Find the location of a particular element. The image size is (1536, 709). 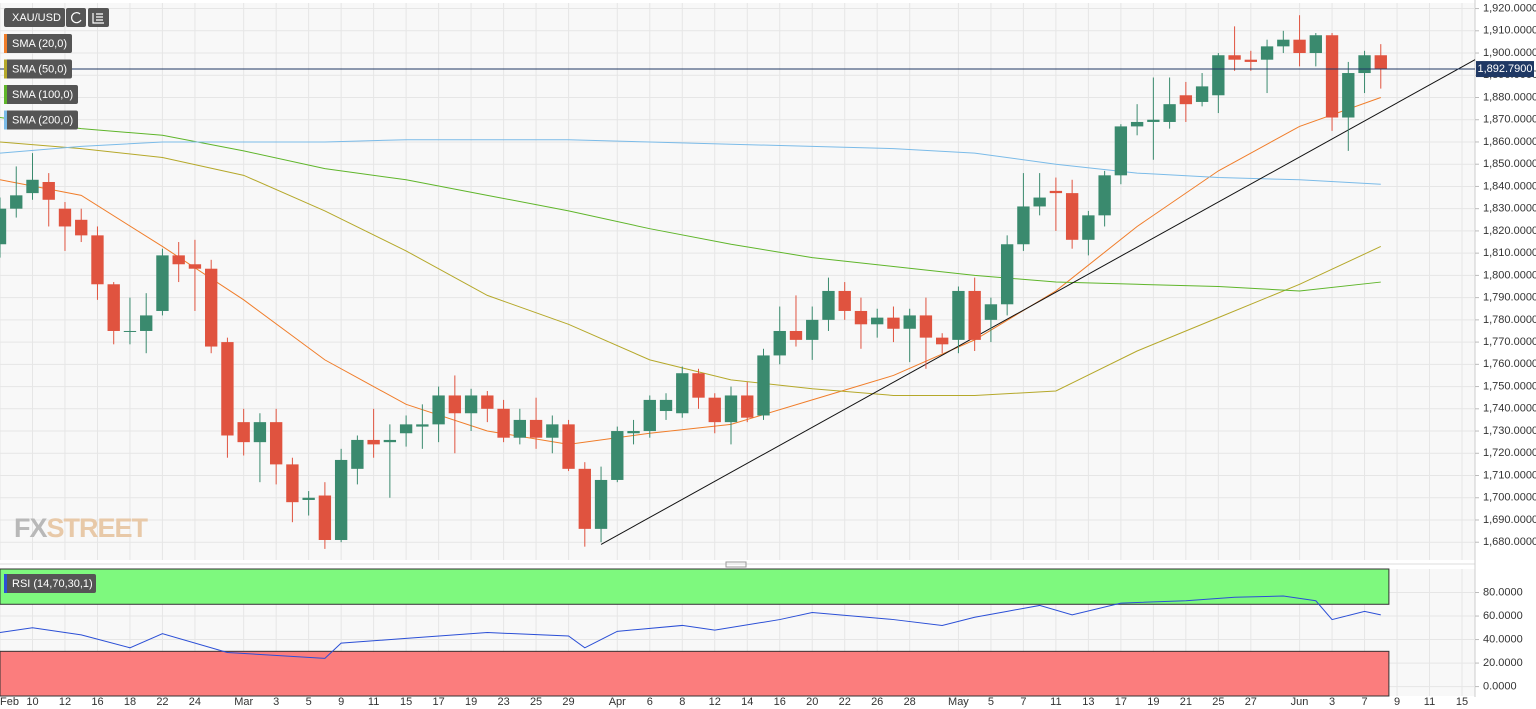

y-tick-label: 1,680.0000 is located at coordinates (1509, 542).